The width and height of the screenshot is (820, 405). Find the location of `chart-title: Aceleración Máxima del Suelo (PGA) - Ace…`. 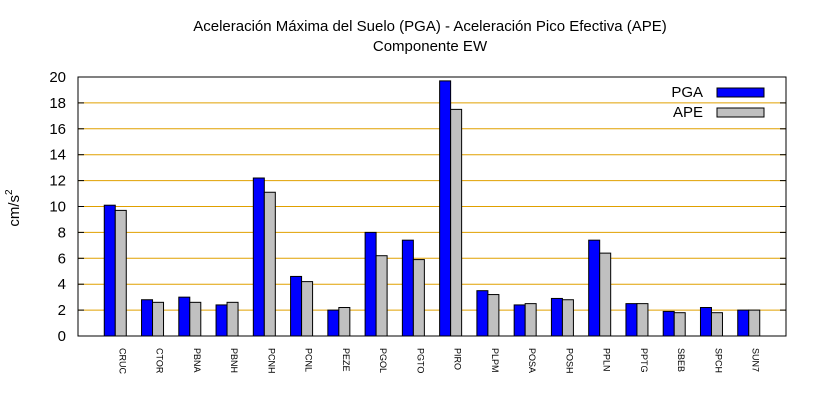

chart-title: Aceleración Máxima del Suelo (PGA) - Ace… is located at coordinates (430, 26).